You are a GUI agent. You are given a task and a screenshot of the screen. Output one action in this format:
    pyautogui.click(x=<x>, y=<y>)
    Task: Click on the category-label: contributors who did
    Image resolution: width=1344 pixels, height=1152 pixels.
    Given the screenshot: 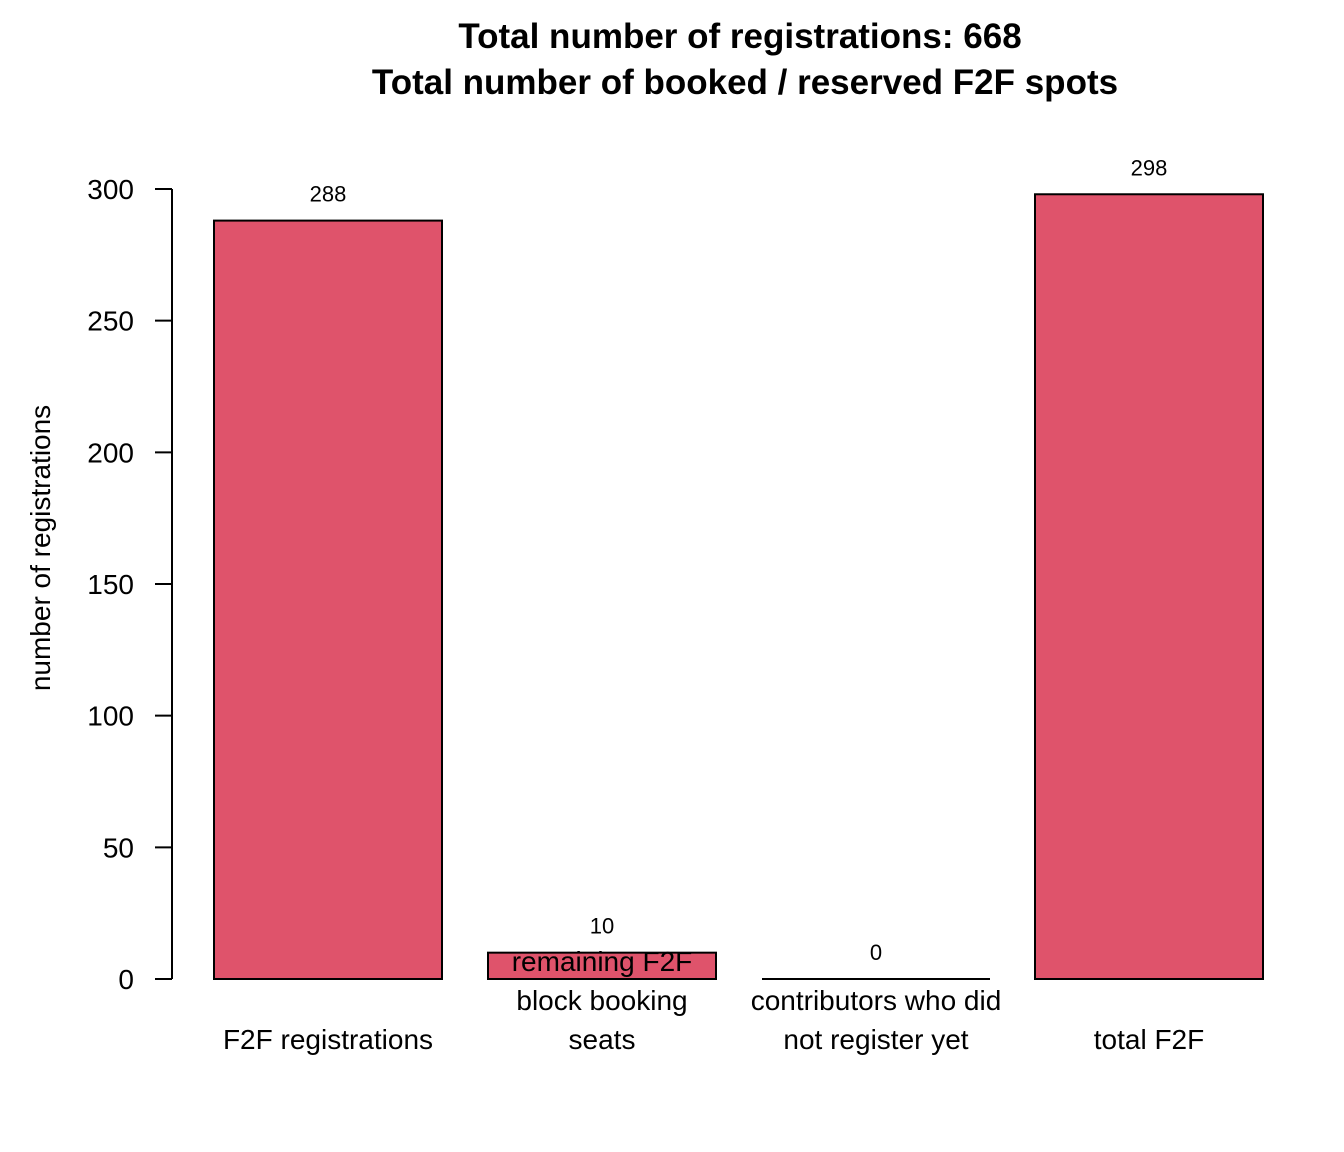 What is the action you would take?
    pyautogui.click(x=876, y=1000)
    